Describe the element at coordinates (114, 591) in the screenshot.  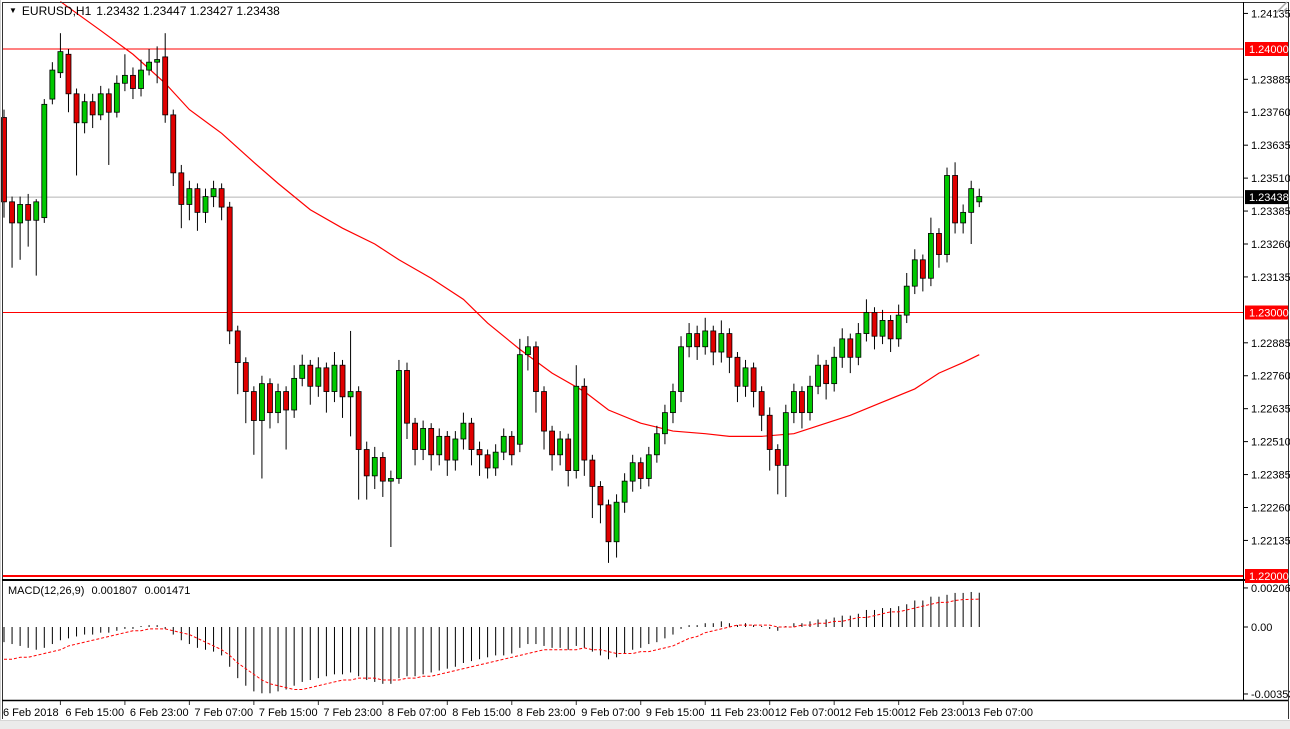
I see `macd-main-value: 0.001807` at that location.